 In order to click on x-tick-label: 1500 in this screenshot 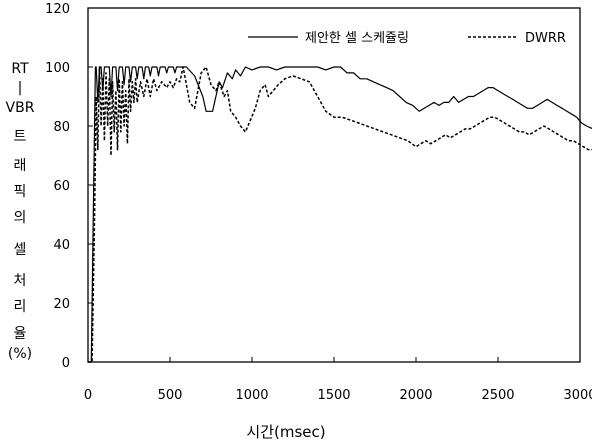, I will do `click(333, 395)`.